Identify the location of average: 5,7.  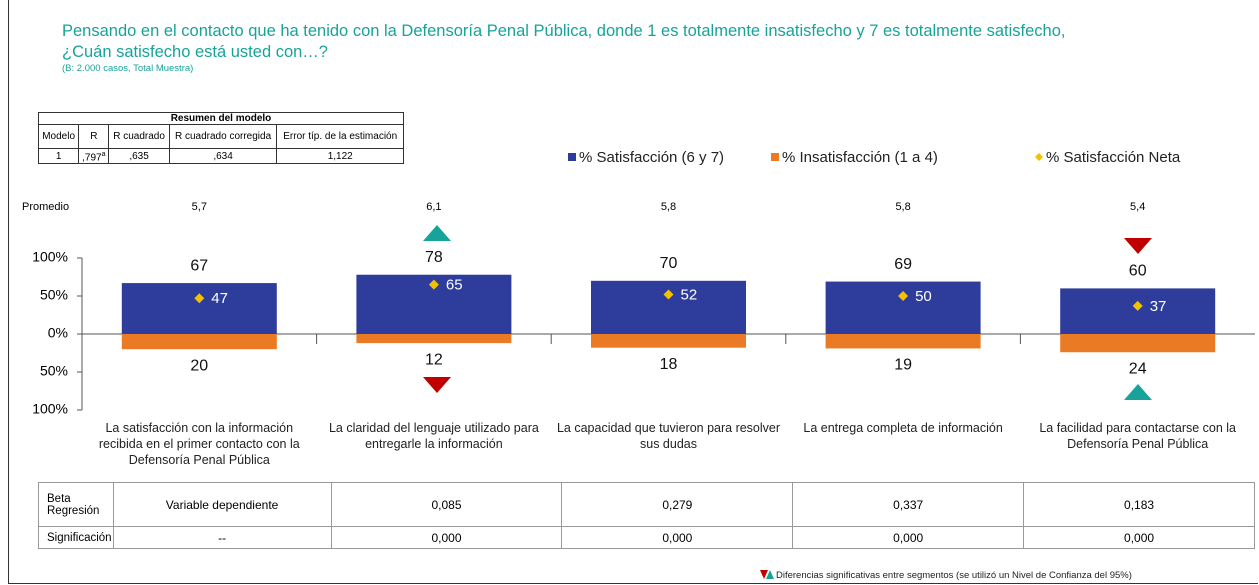
(199, 207).